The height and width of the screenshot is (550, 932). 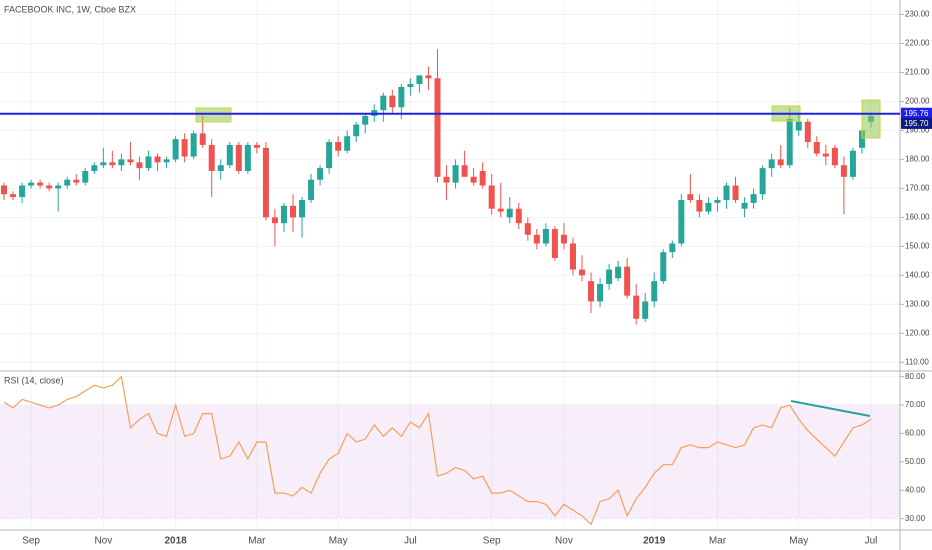 I want to click on y-tick-label: 230.00, so click(x=917, y=14).